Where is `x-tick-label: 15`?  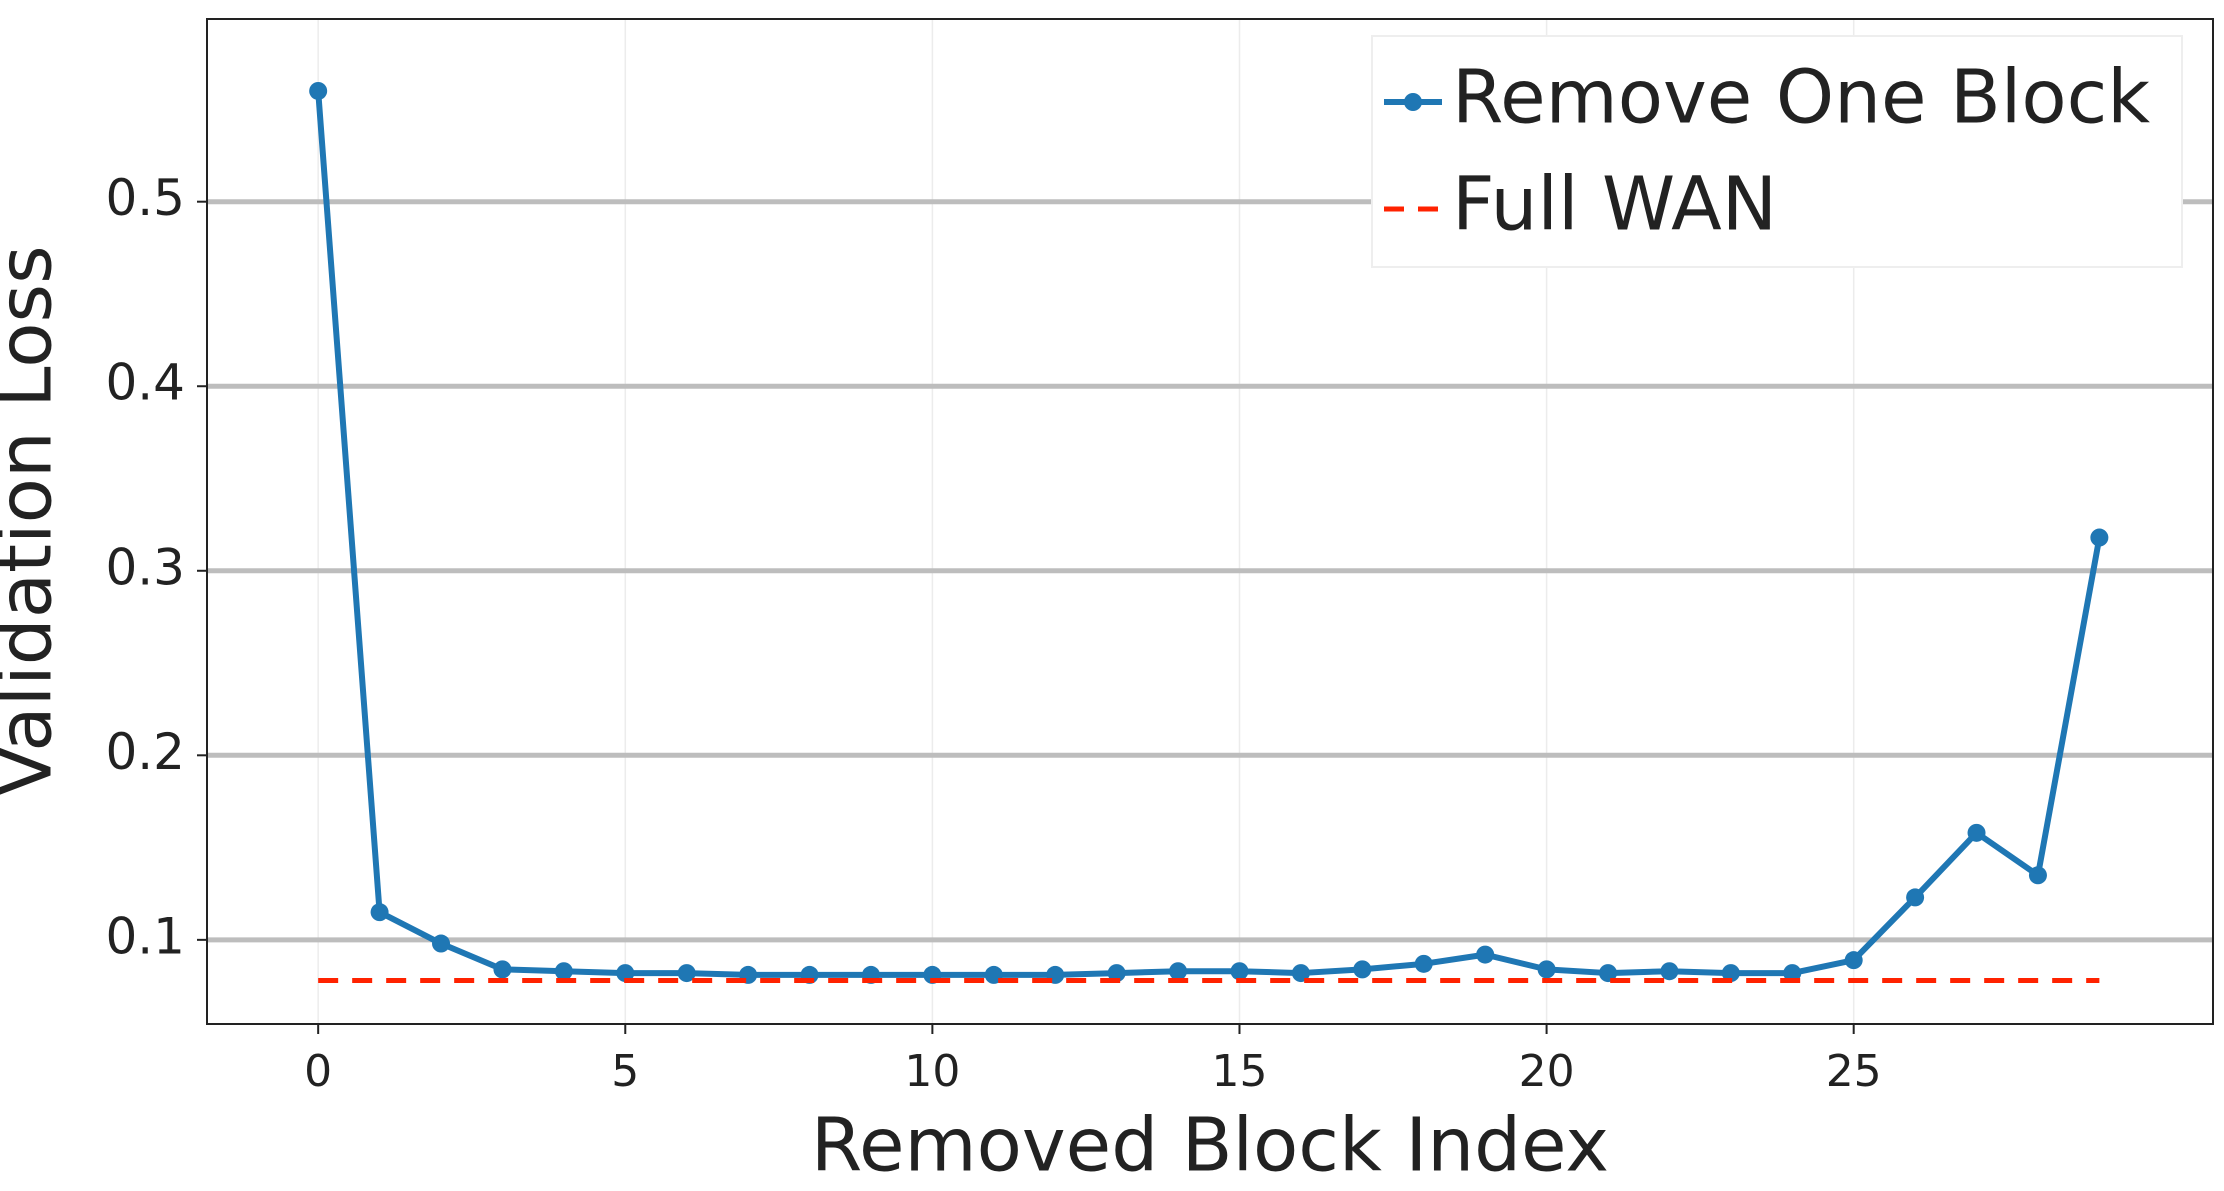
x-tick-label: 15 is located at coordinates (1239, 1071).